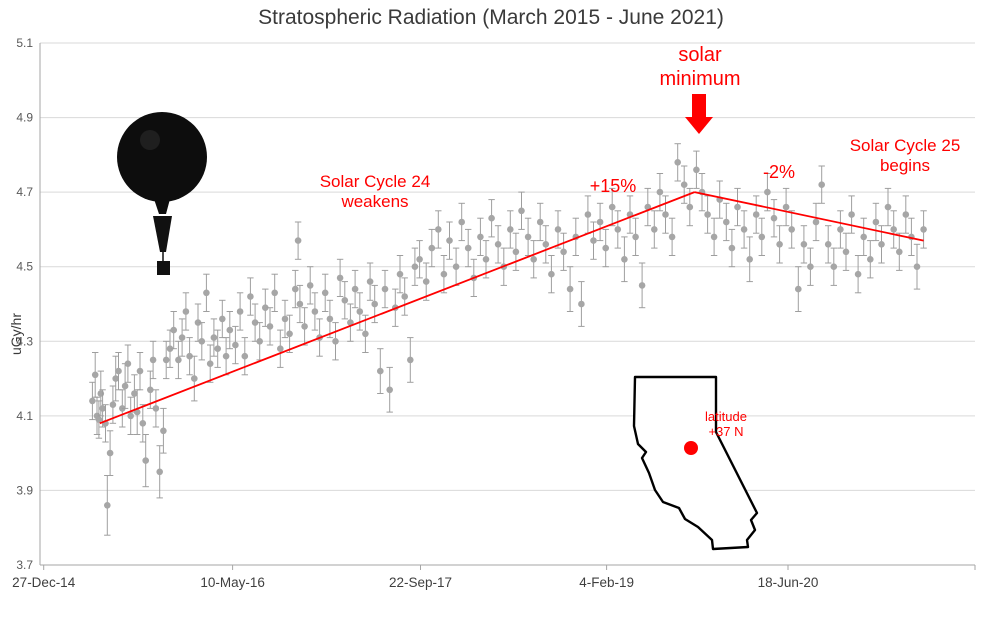 This screenshot has width=982, height=621. I want to click on annotation-cycle24: Solar Cycle 24 weakens, so click(375, 192).